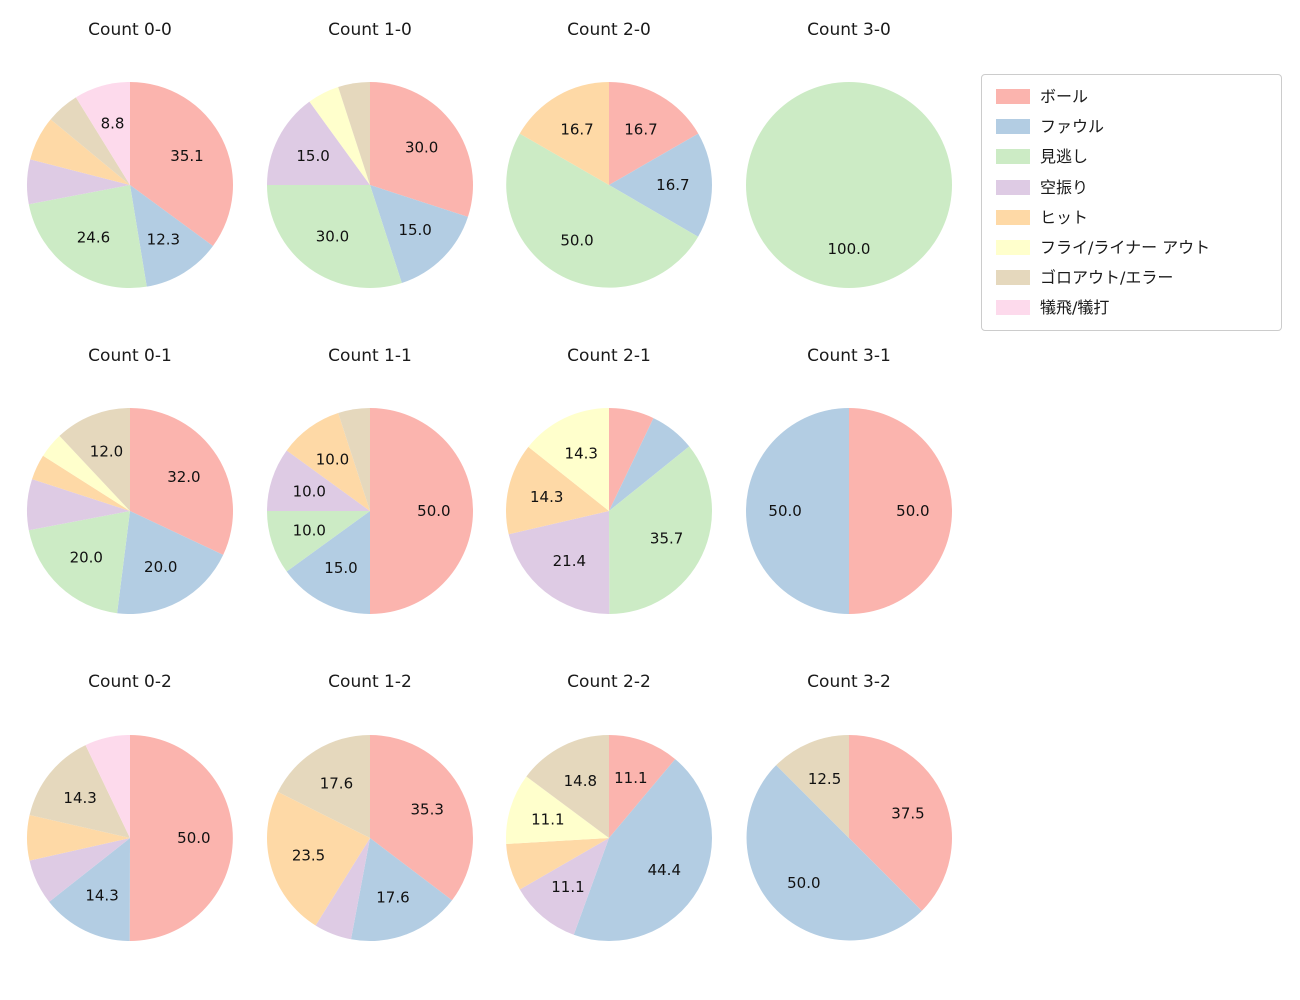  I want to click on pie-count-2-2: 11.1 44.4 11.1 11.1 14.8, so click(609, 838).